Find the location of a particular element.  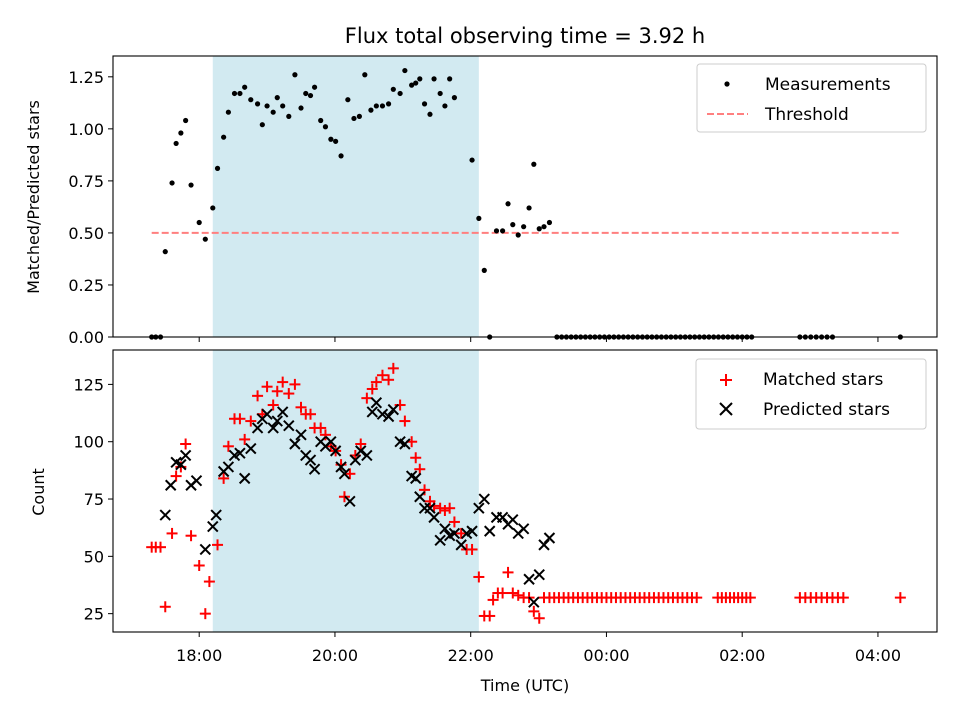

x-axis-label: Time (UTC) is located at coordinates (524, 685).